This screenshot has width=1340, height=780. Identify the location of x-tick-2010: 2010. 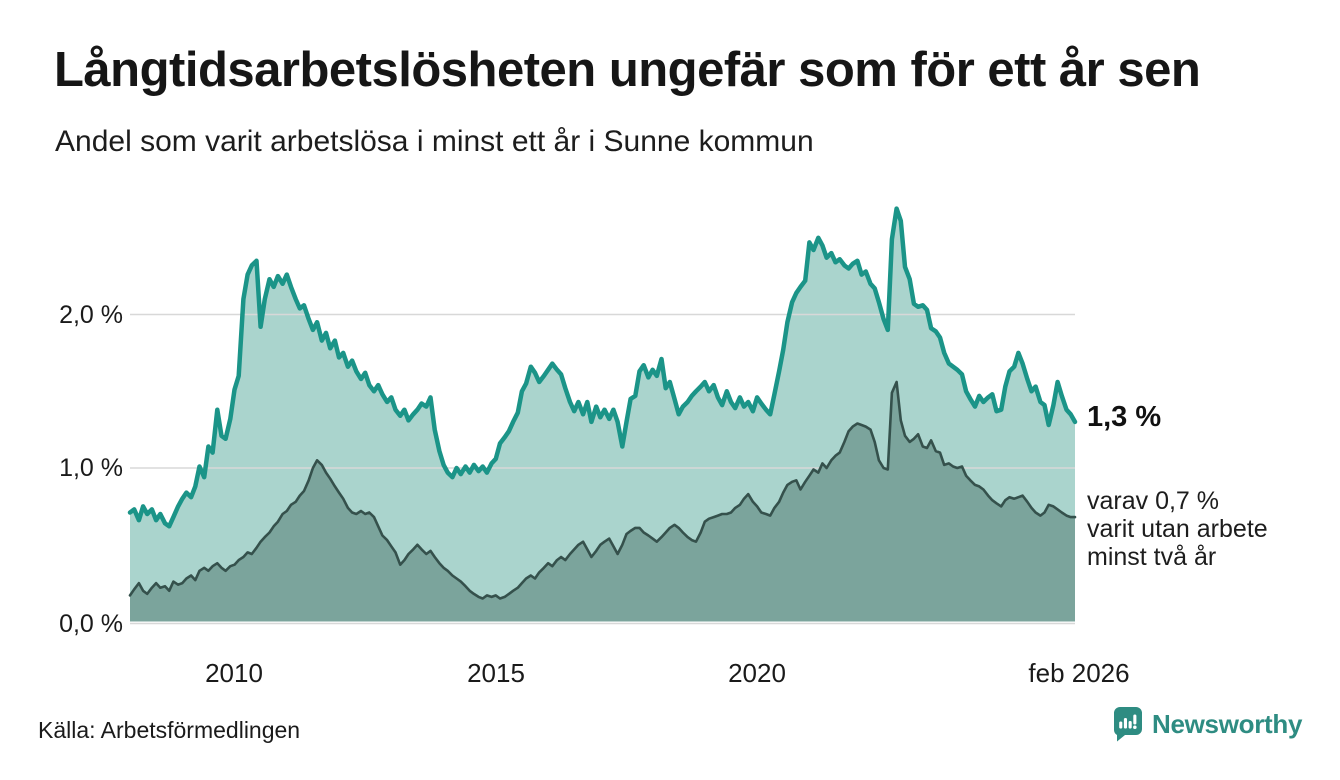
(234, 673).